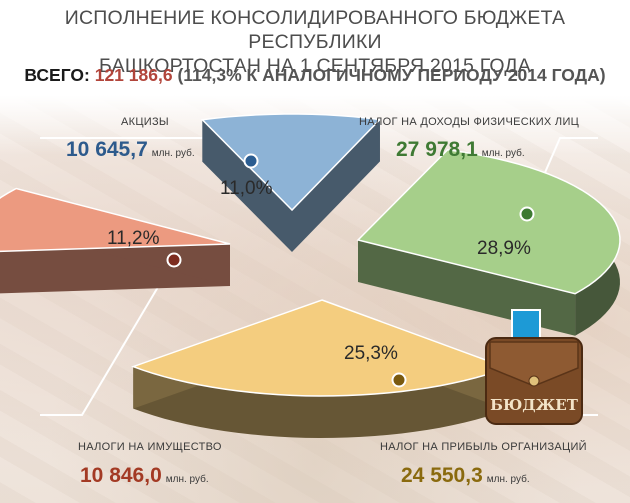  What do you see at coordinates (483, 447) in the screenshot?
I see `slice-label-profit: НАЛОГ НА ПРИБЫЛЬ ОРГАНИЗАЦИЙ` at bounding box center [483, 447].